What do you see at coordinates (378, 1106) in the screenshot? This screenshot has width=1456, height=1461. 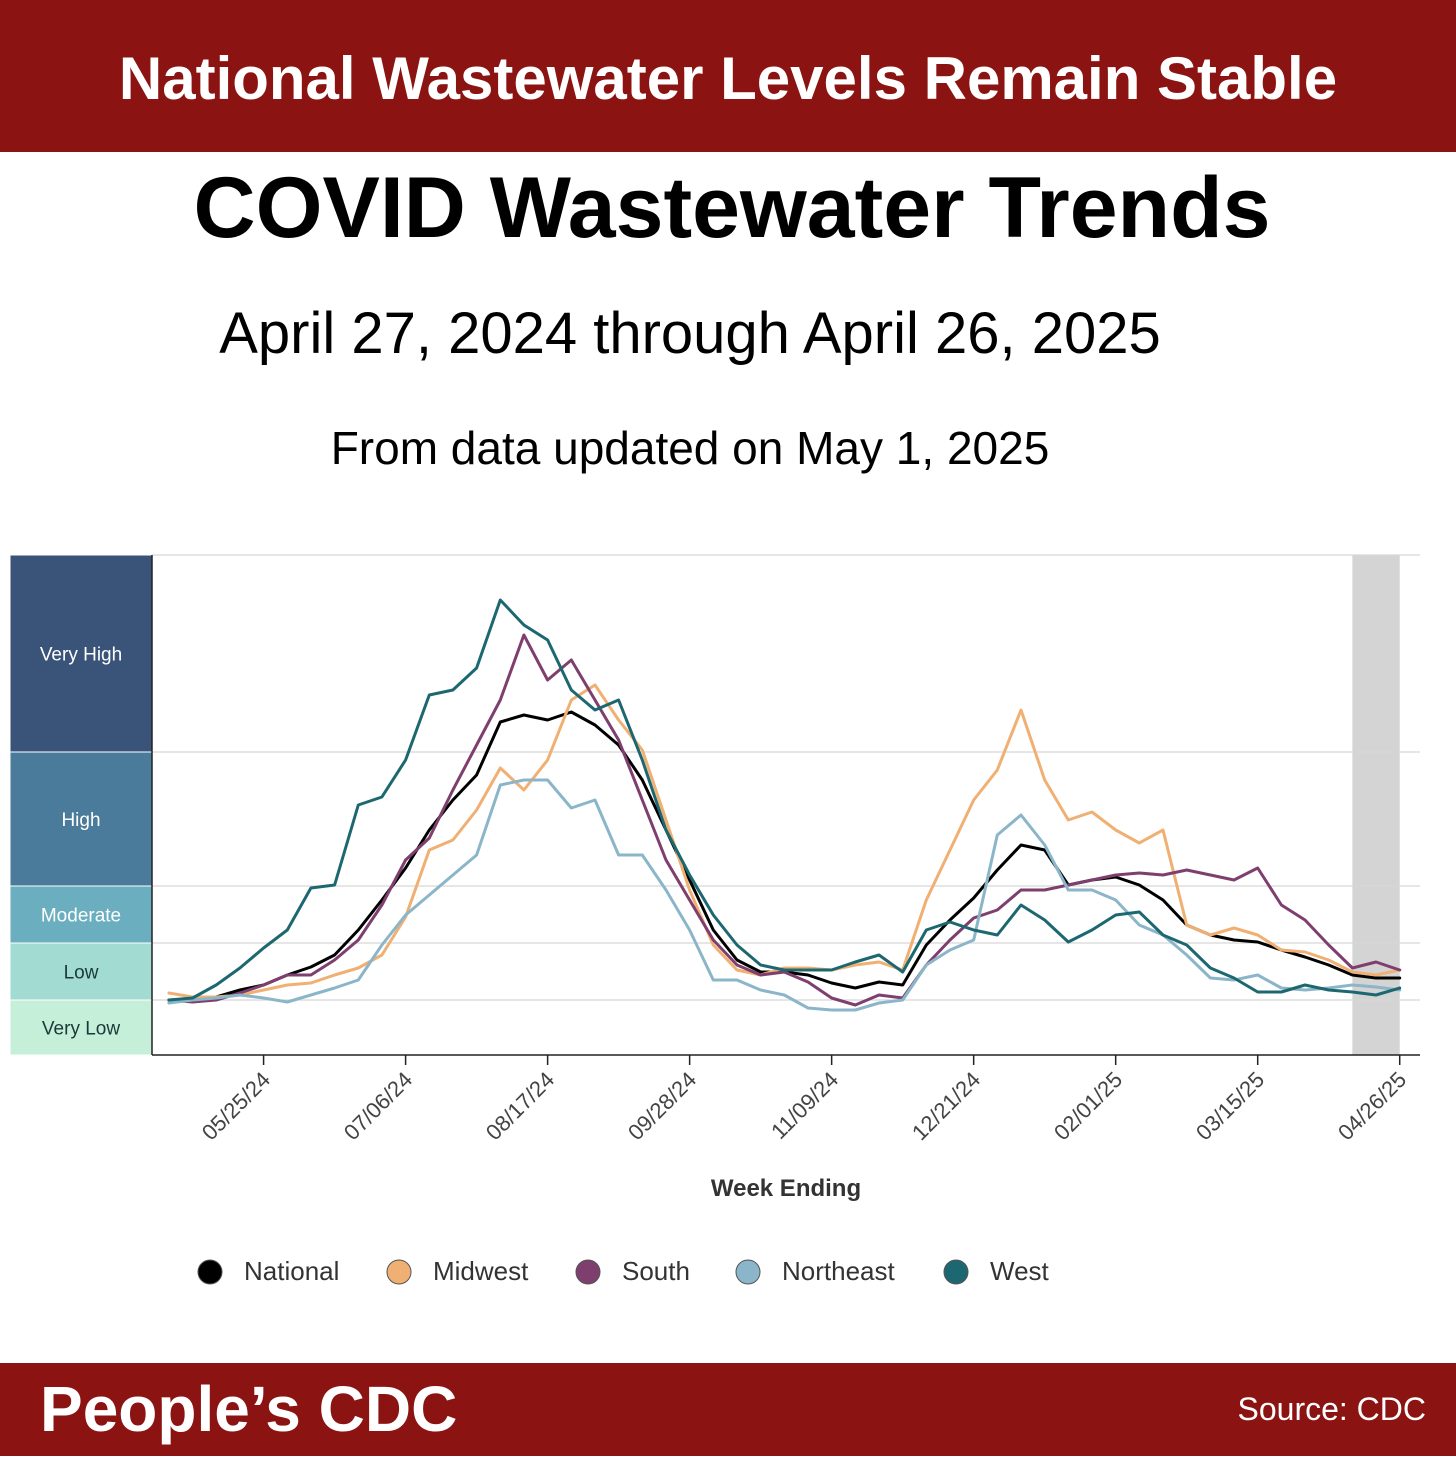 I see `x-tick-label: 07/06/24` at bounding box center [378, 1106].